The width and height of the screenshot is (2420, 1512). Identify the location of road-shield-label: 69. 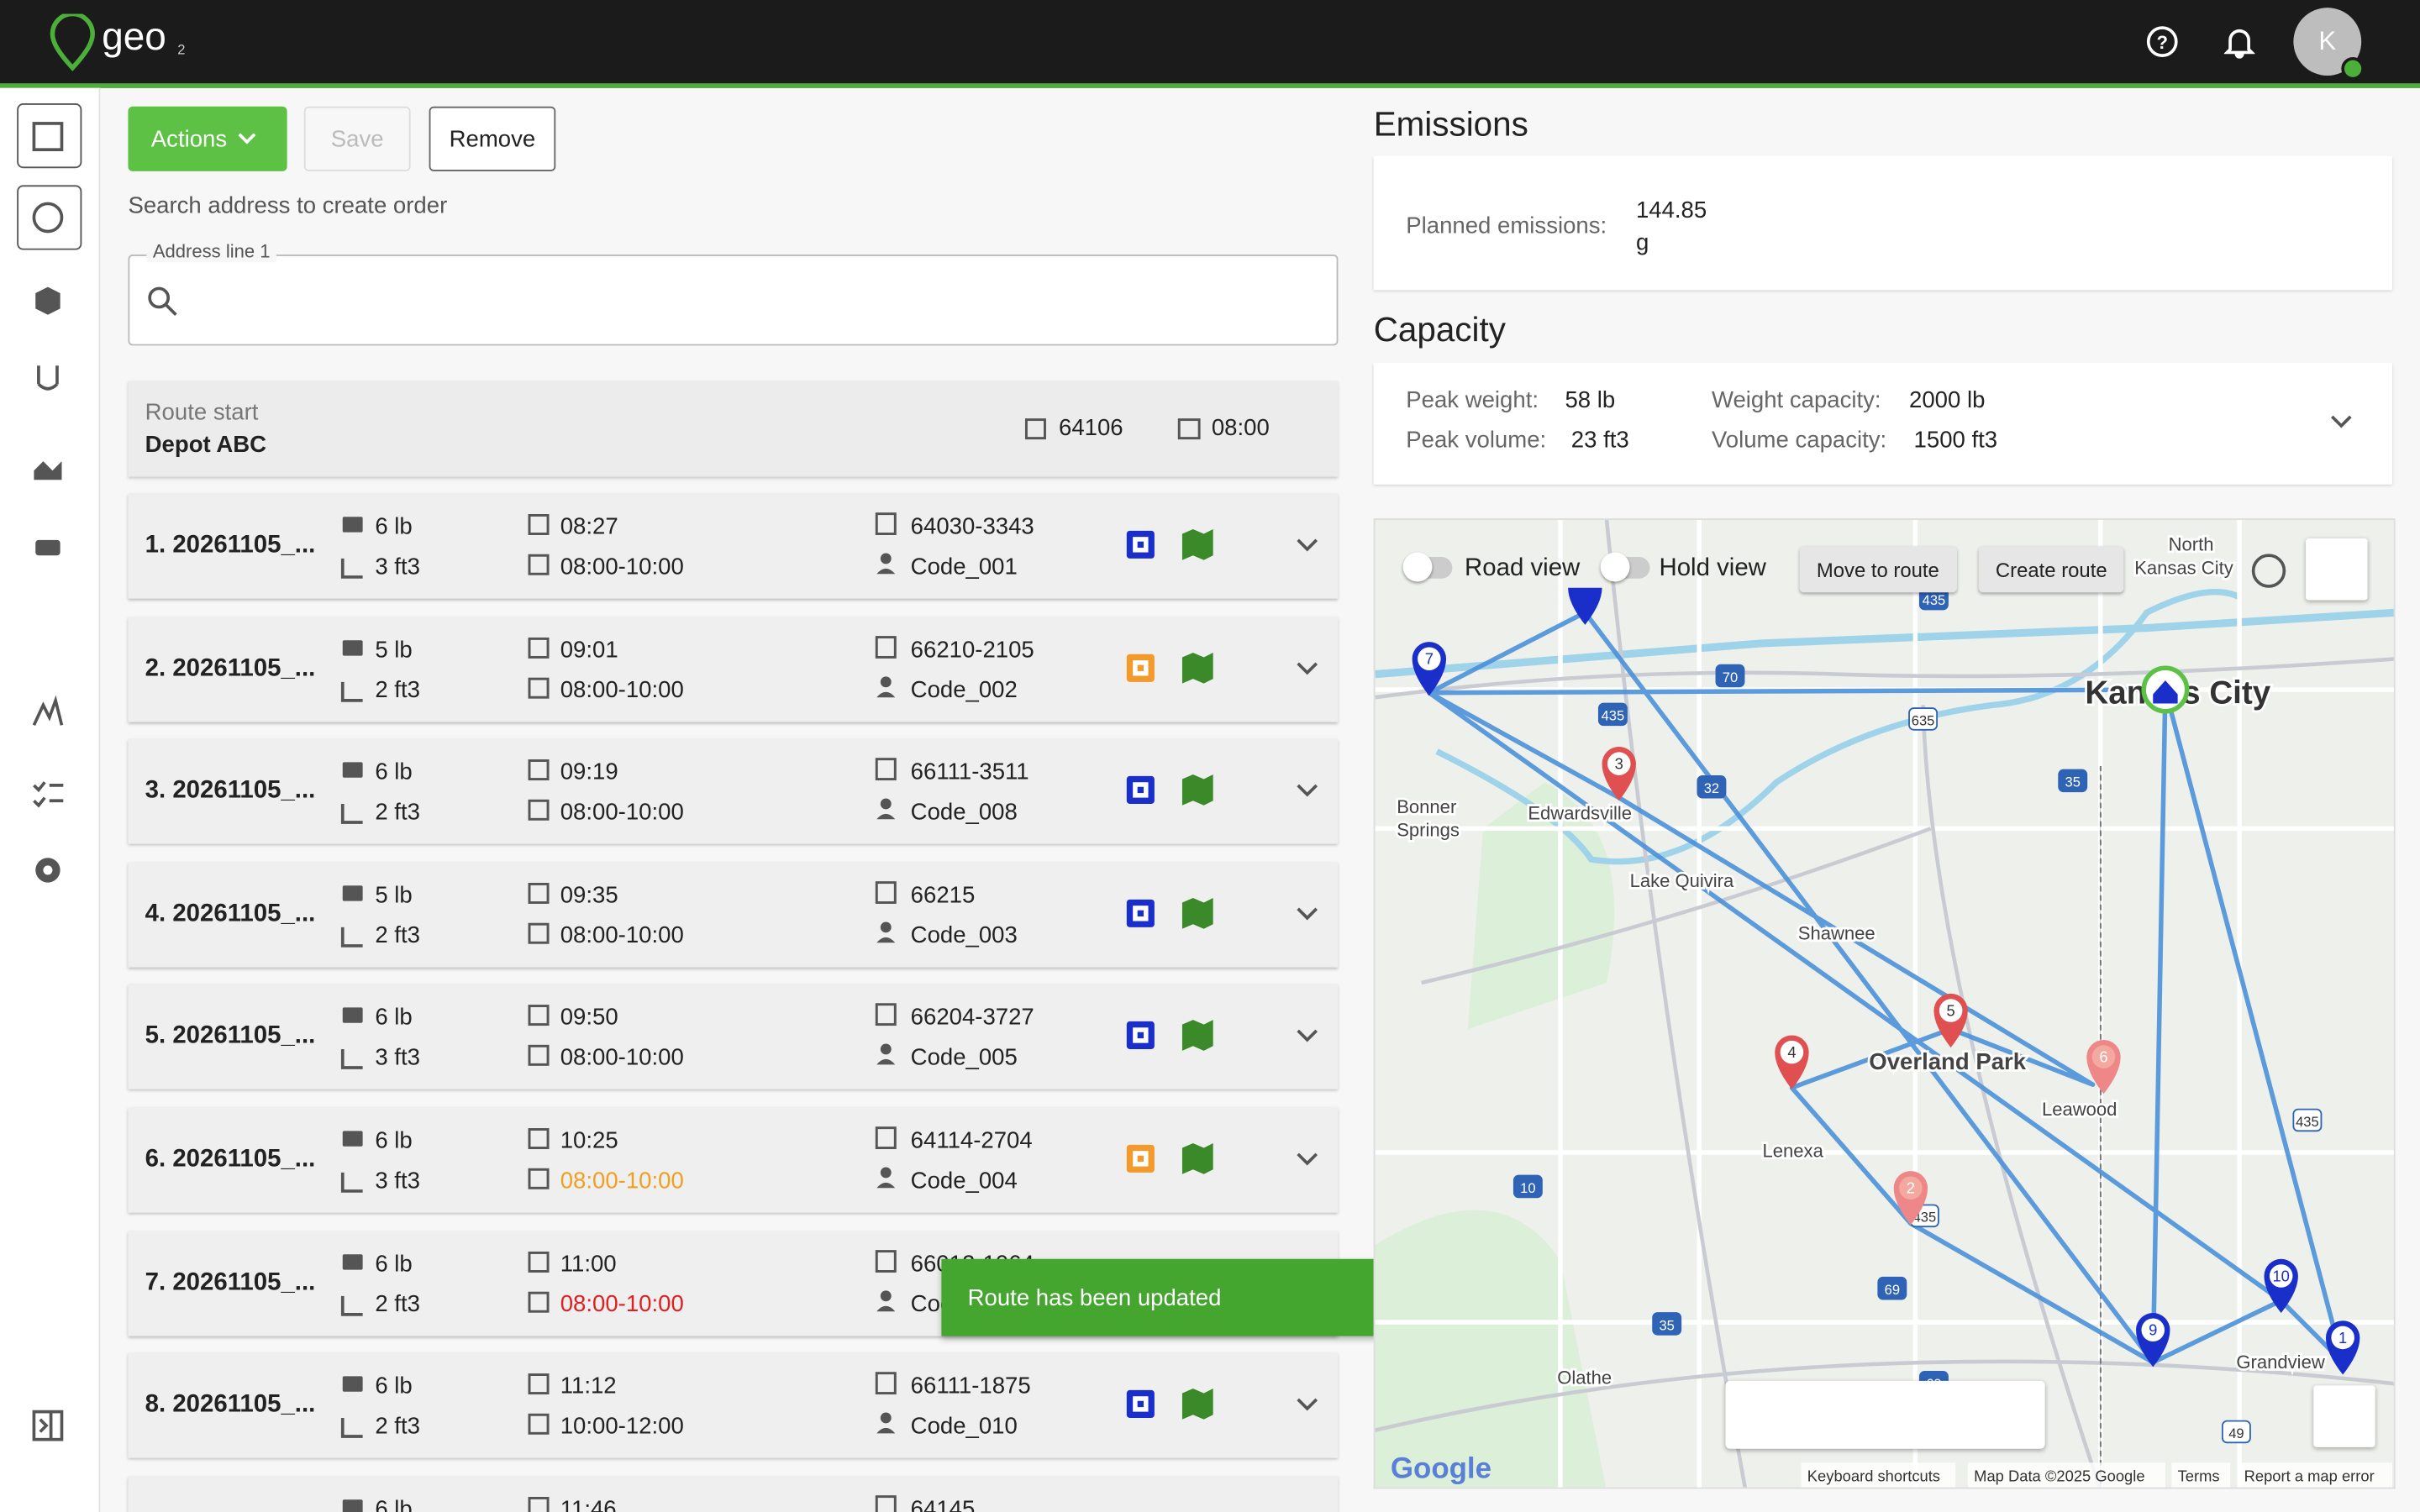
(1892, 1290).